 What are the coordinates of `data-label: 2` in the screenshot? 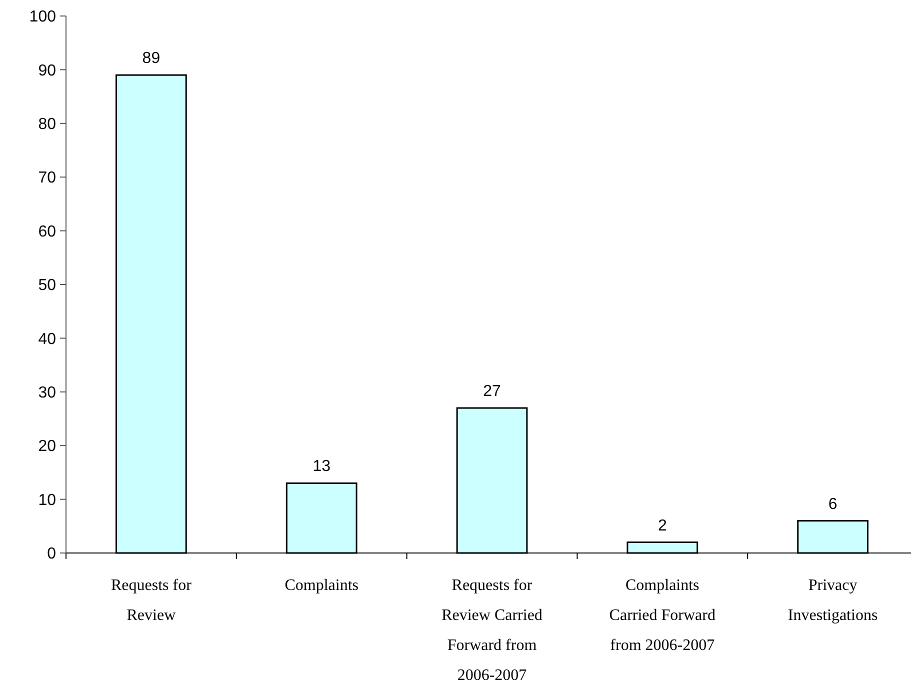 It's located at (662, 525).